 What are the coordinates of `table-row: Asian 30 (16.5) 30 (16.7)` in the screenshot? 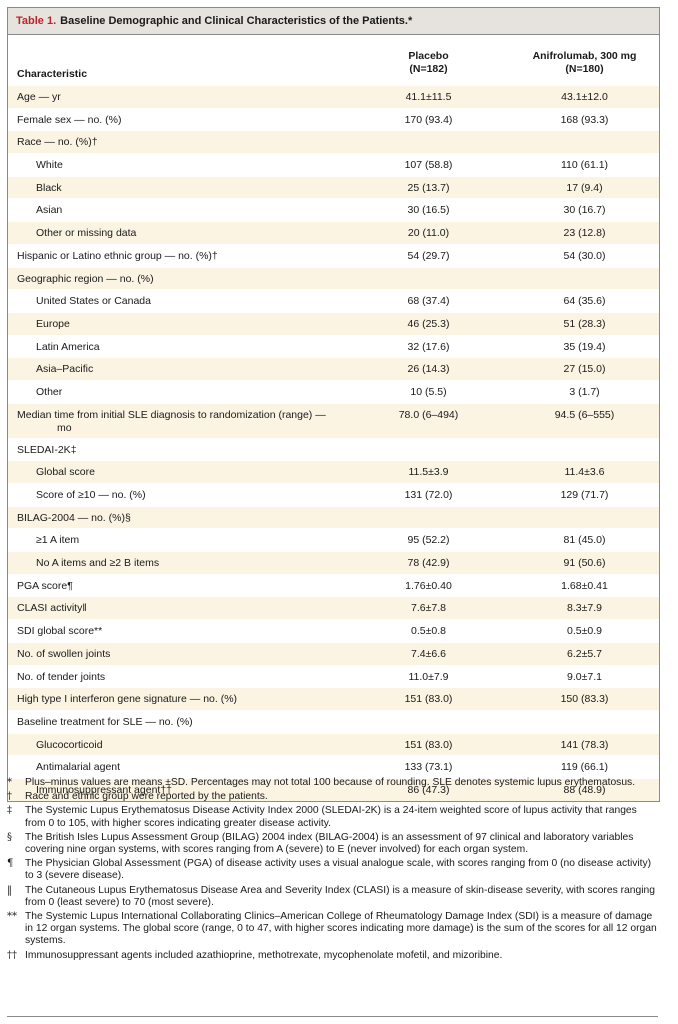 It's located at (333, 210).